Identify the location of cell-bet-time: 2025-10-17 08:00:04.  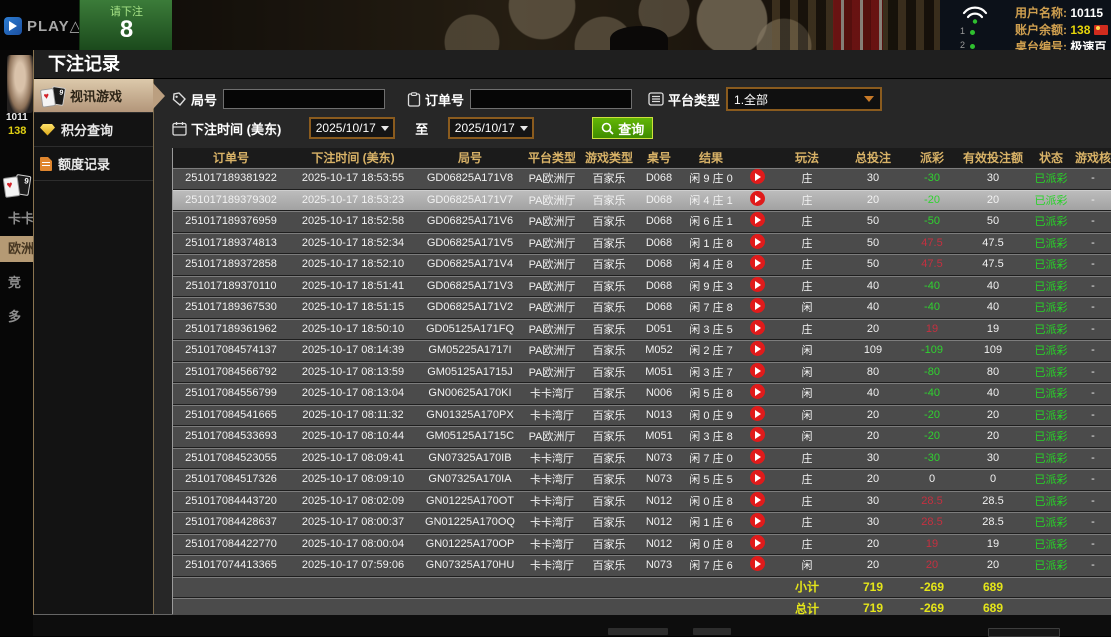
(353, 543).